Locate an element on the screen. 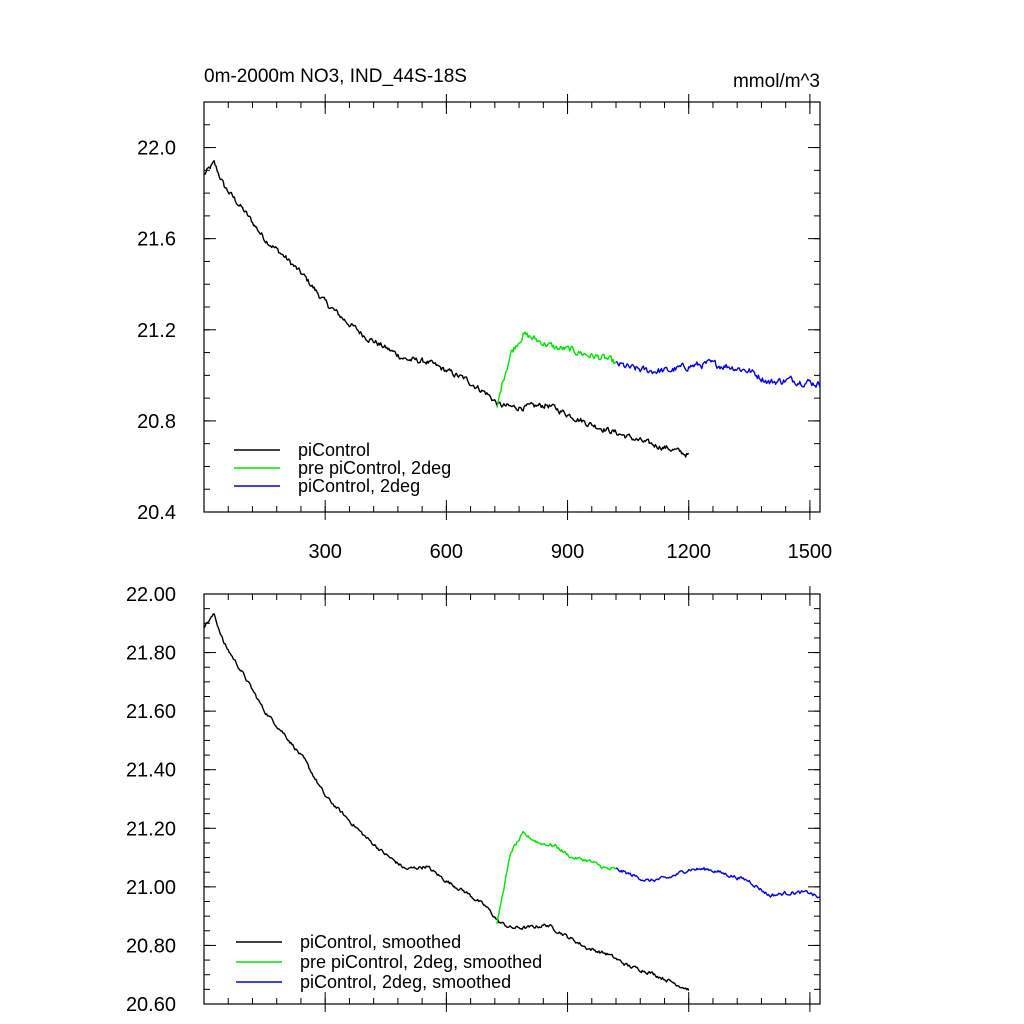  bottom-y-tick-label: 20.80 is located at coordinates (151, 946).